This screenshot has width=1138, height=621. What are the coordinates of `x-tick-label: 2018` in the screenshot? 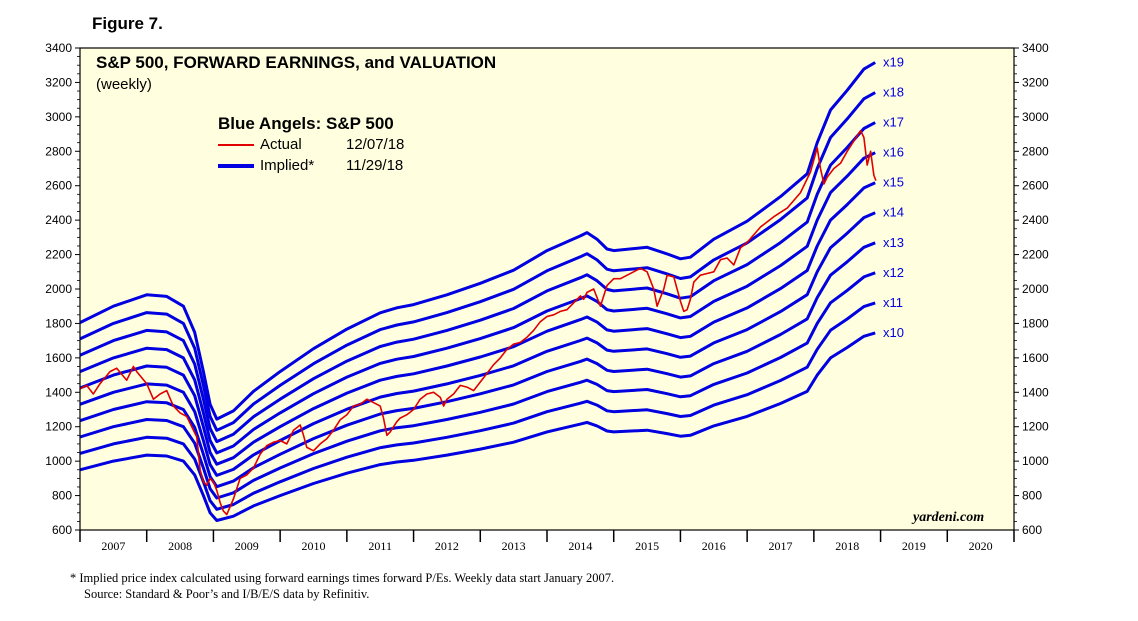 It's located at (847, 546).